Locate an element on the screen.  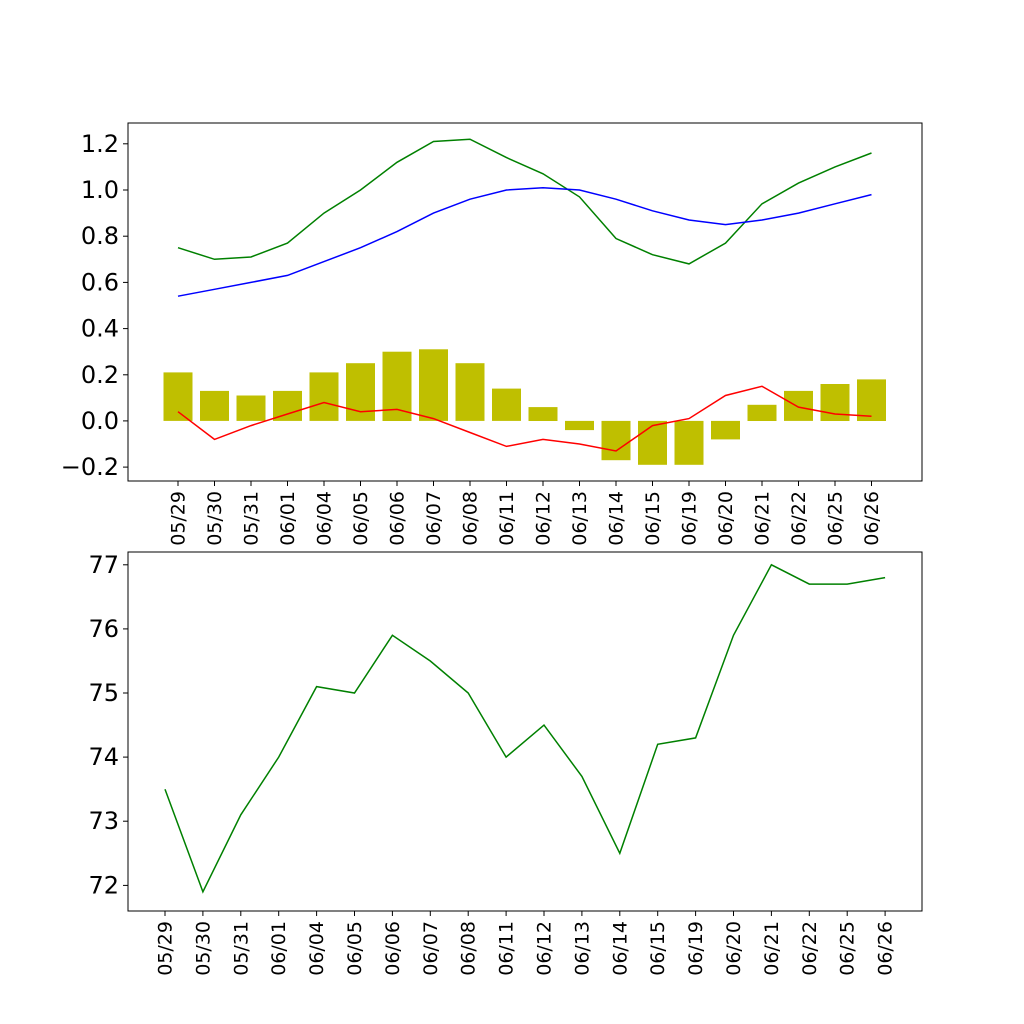
top-xtick-label: 06/05 is located at coordinates (361, 518).